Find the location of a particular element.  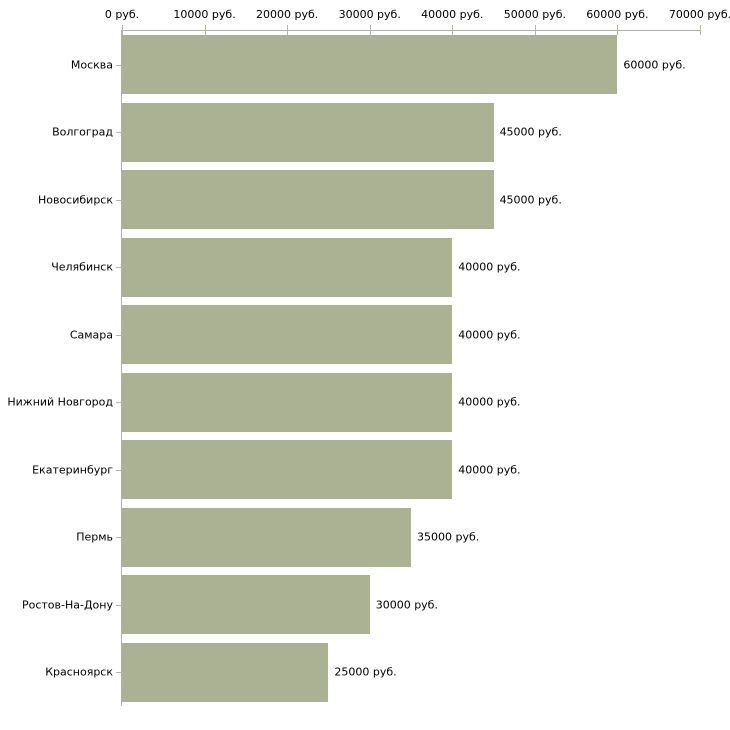

x-axis-tick-label: 0 руб. is located at coordinates (122, 14).